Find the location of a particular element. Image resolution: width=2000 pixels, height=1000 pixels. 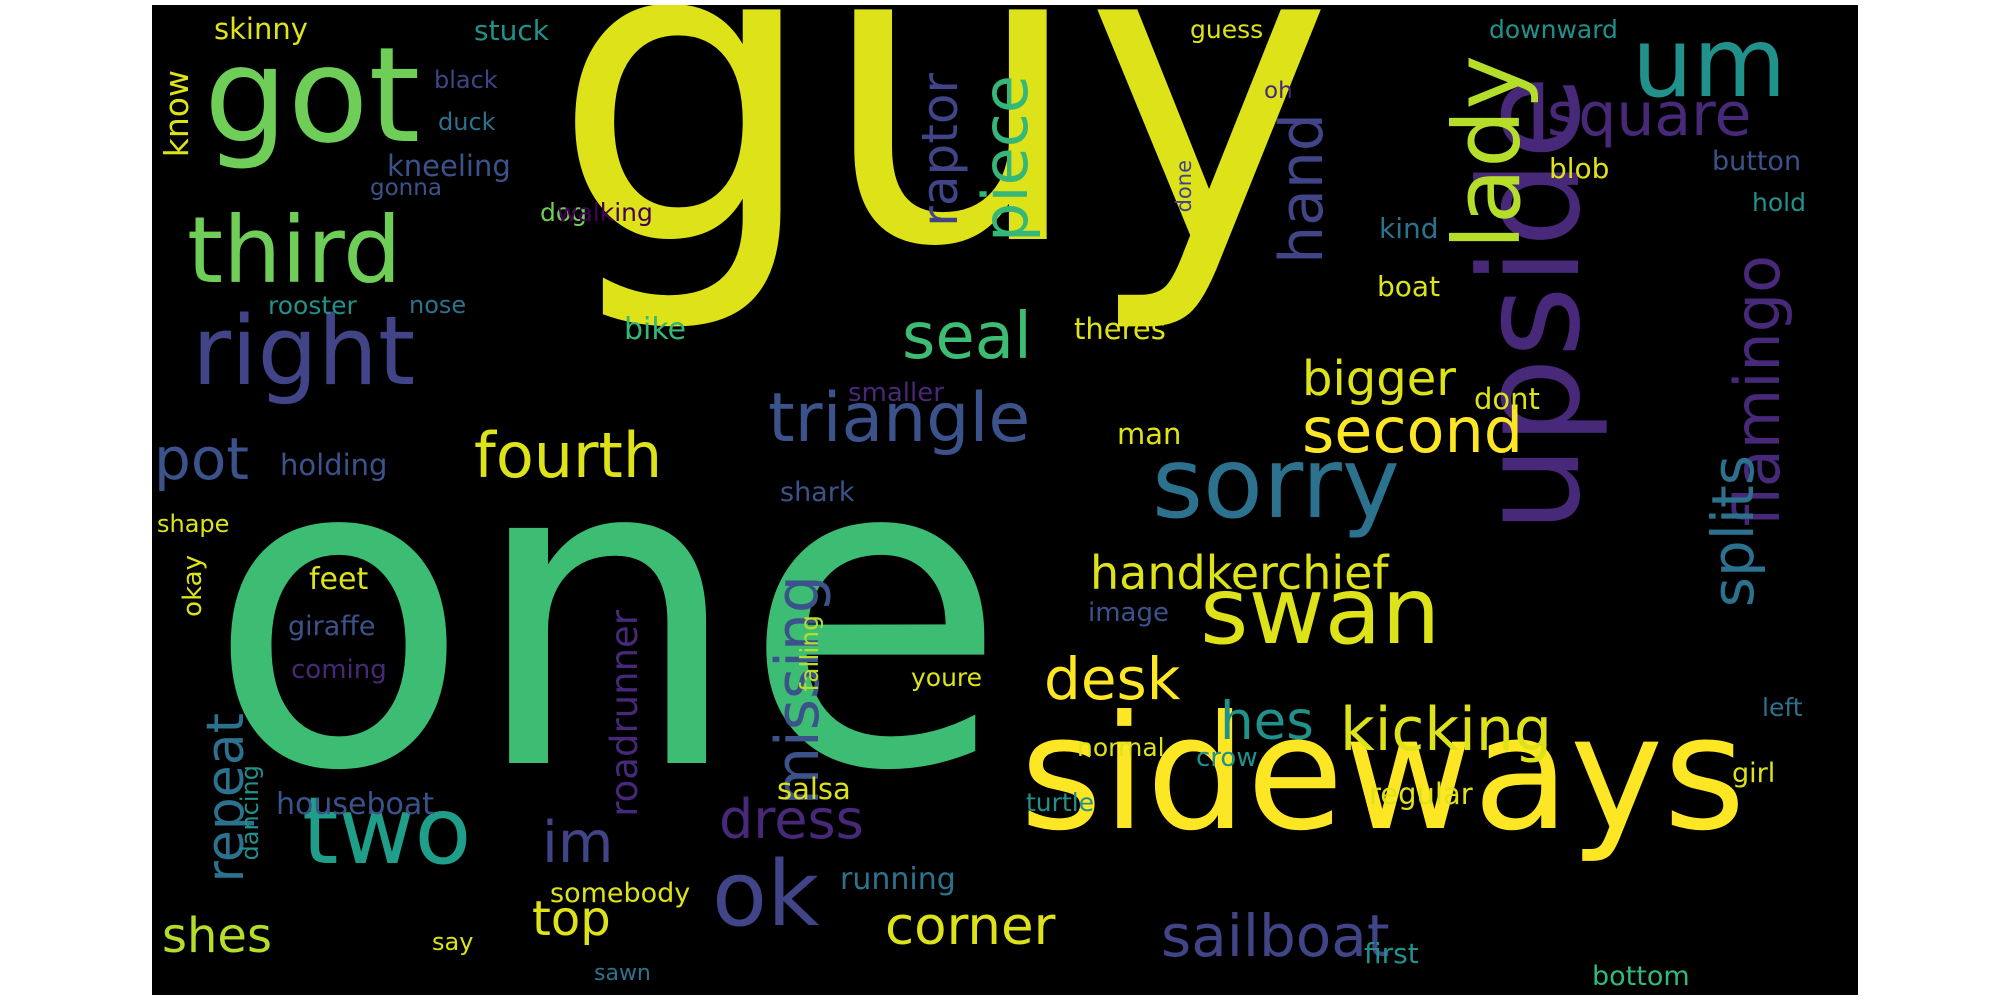

word: somebody is located at coordinates (620, 893).